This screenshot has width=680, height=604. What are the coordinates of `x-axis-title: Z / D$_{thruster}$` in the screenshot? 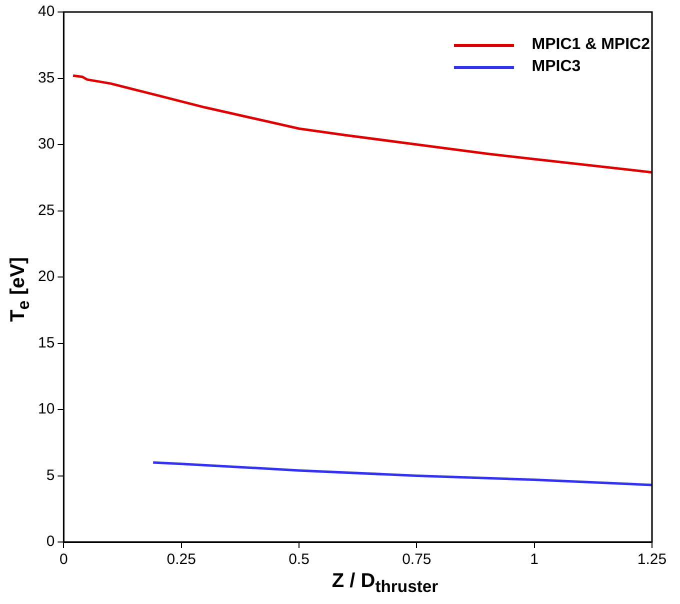 It's located at (385, 583).